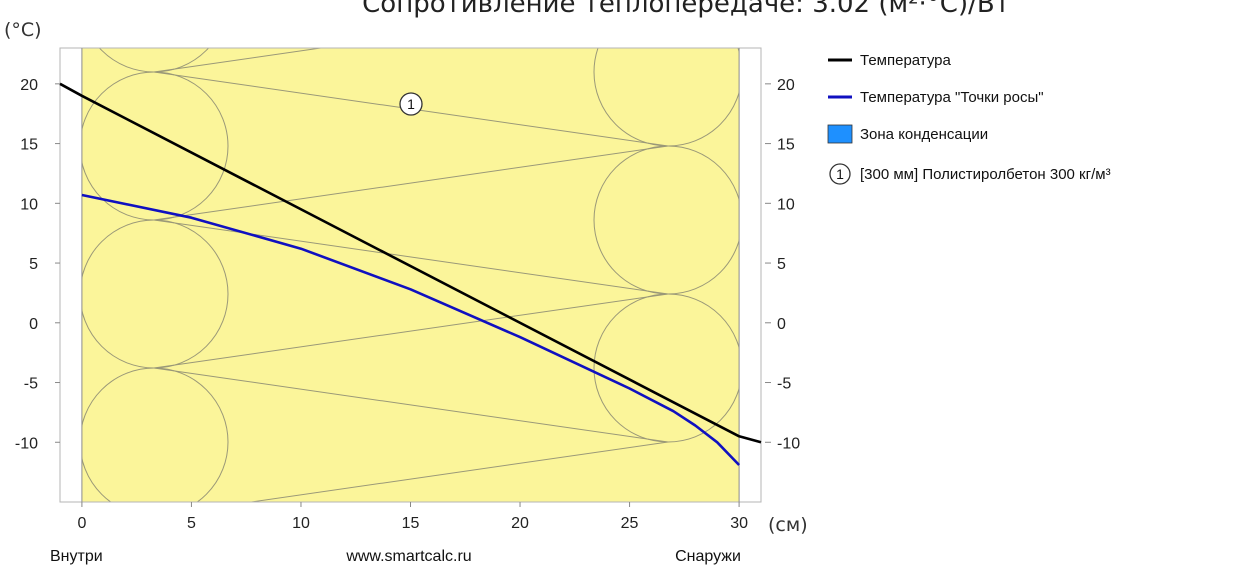 The height and width of the screenshot is (568, 1248). I want to click on y-tick-label-right: 20, so click(786, 85).